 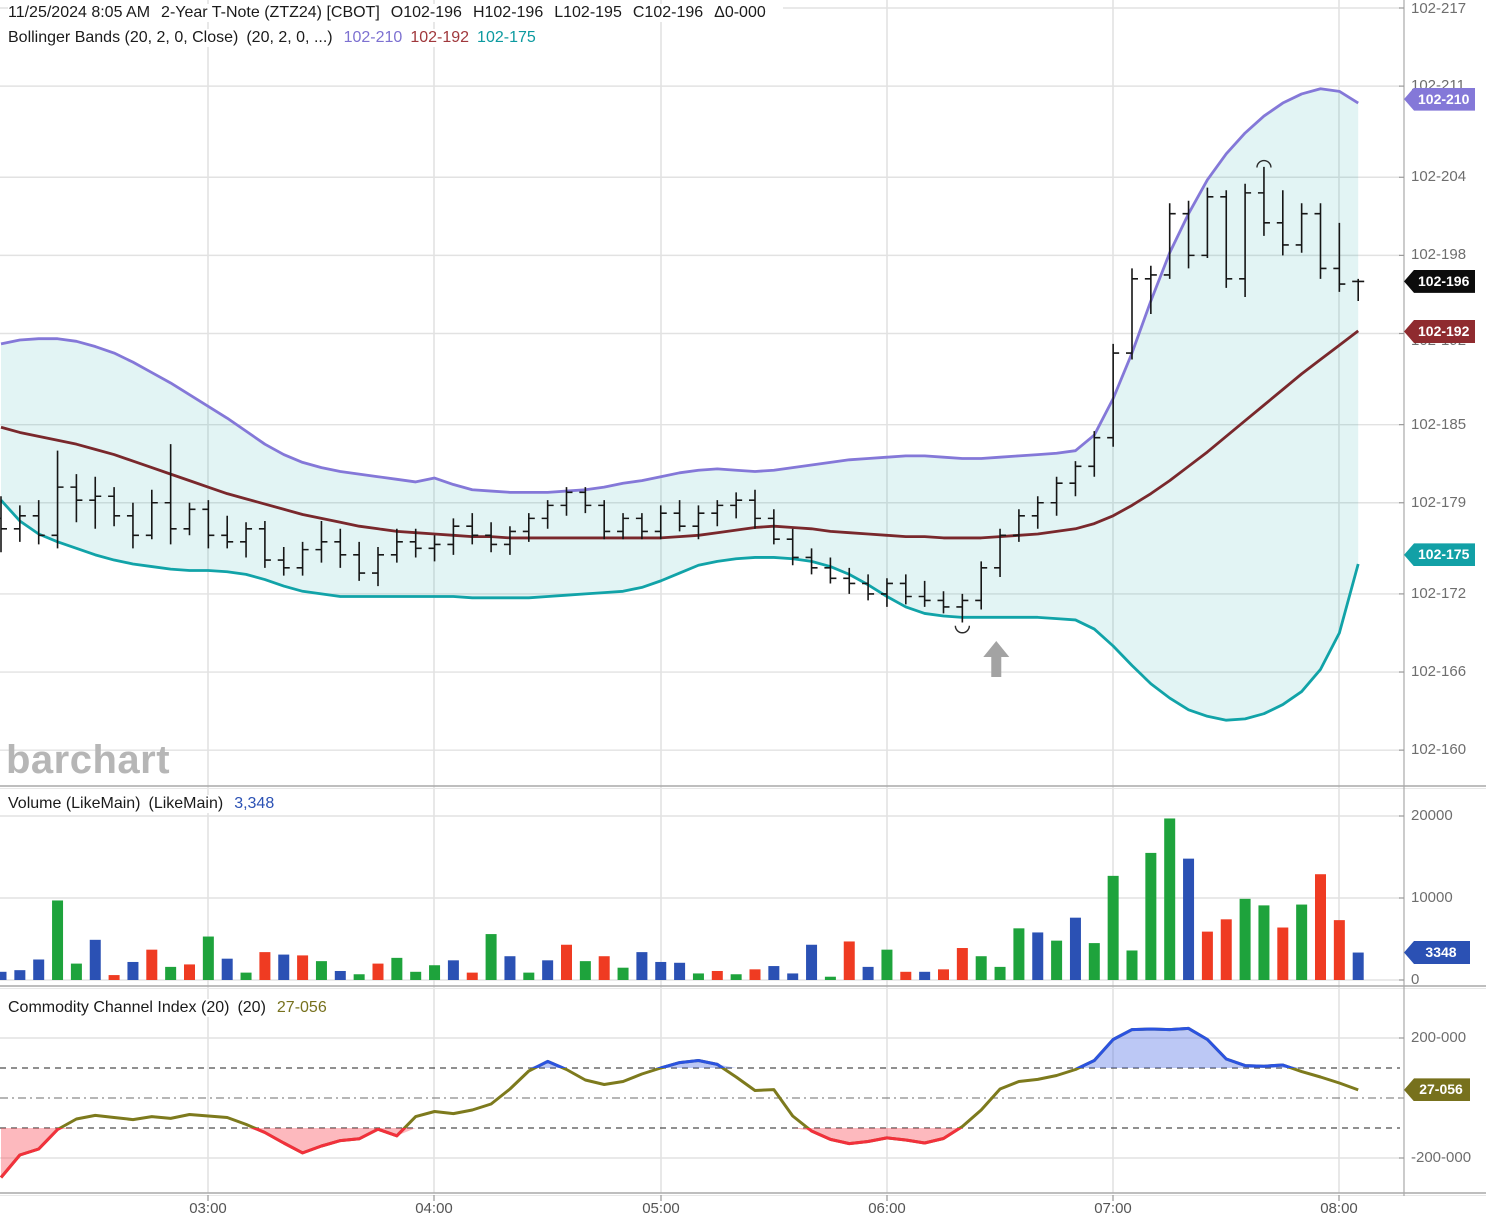 I want to click on quote-datetime: 11/25/2024 8:05 AM, so click(x=79, y=12).